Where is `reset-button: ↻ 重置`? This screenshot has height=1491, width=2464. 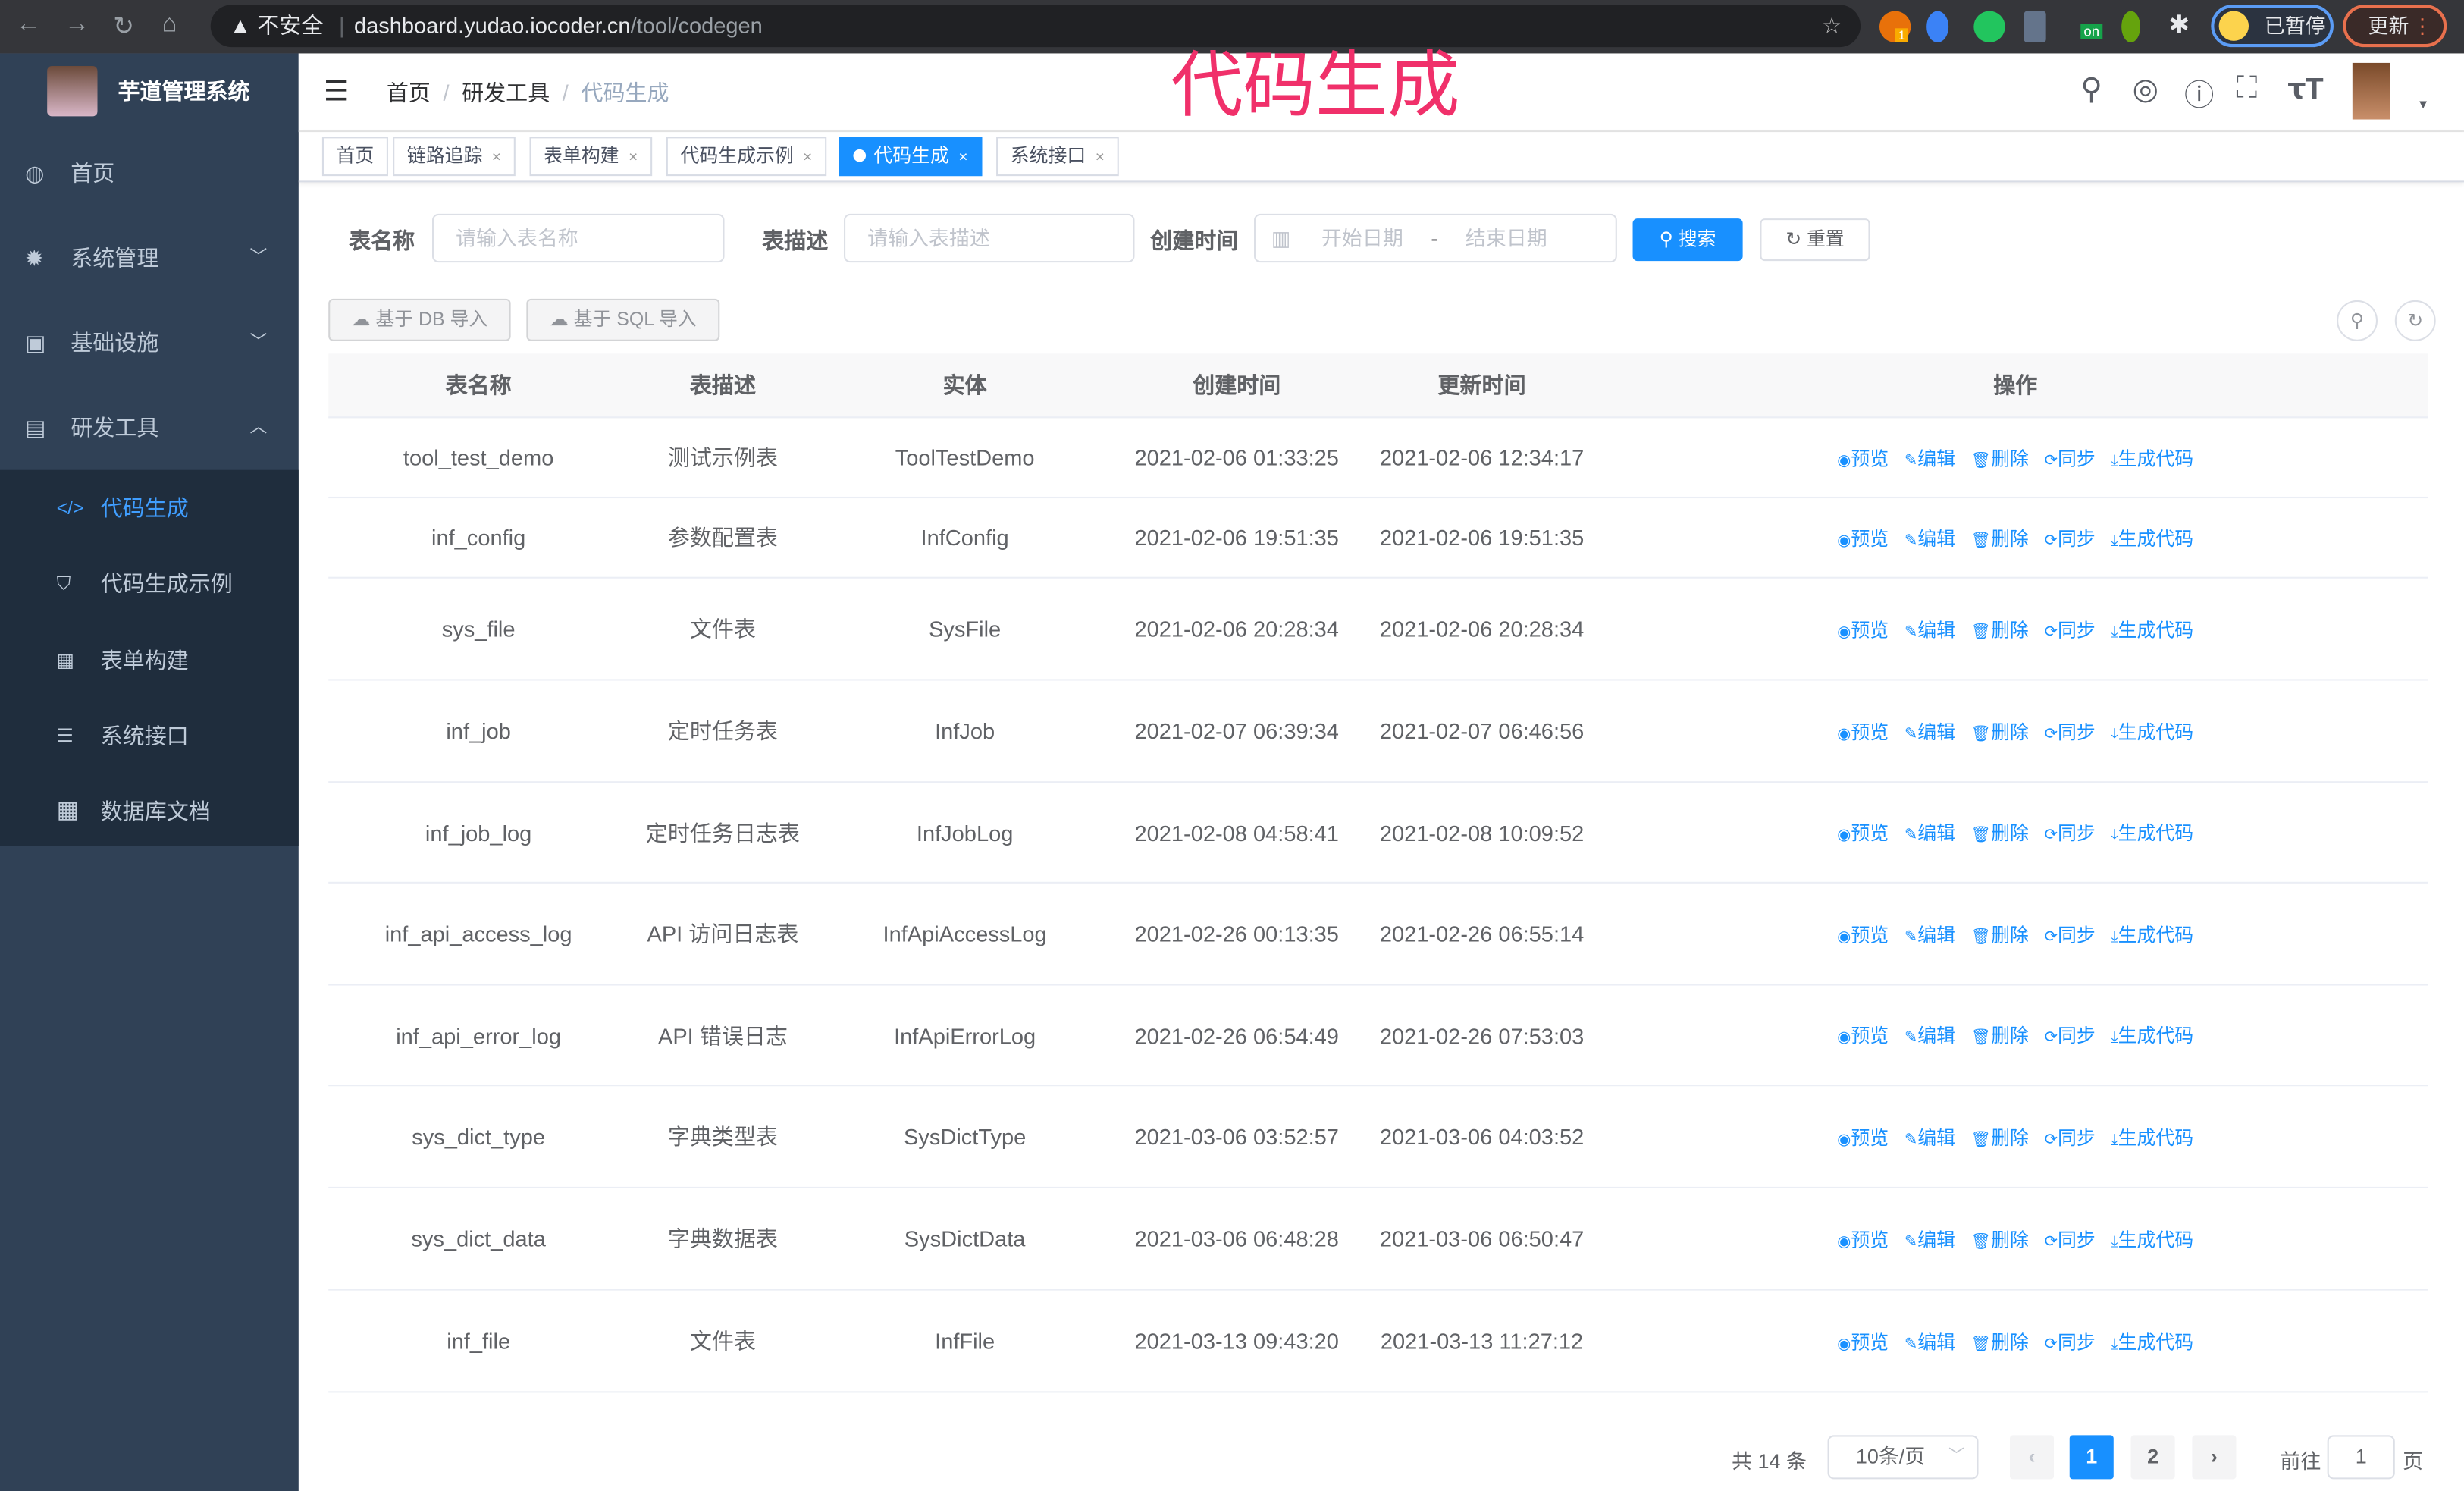 reset-button: ↻ 重置 is located at coordinates (1815, 240).